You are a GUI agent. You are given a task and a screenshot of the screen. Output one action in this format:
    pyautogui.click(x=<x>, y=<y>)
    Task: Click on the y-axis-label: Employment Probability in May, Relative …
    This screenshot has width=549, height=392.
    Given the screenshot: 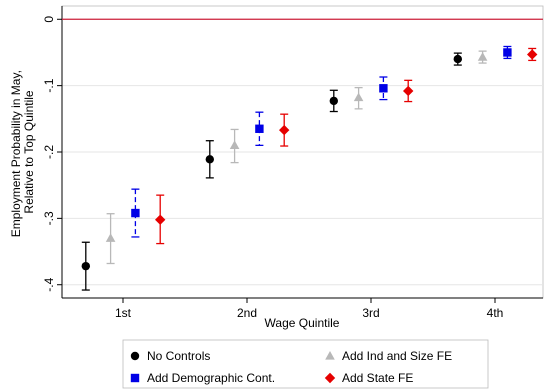 What is the action you would take?
    pyautogui.click(x=22, y=152)
    